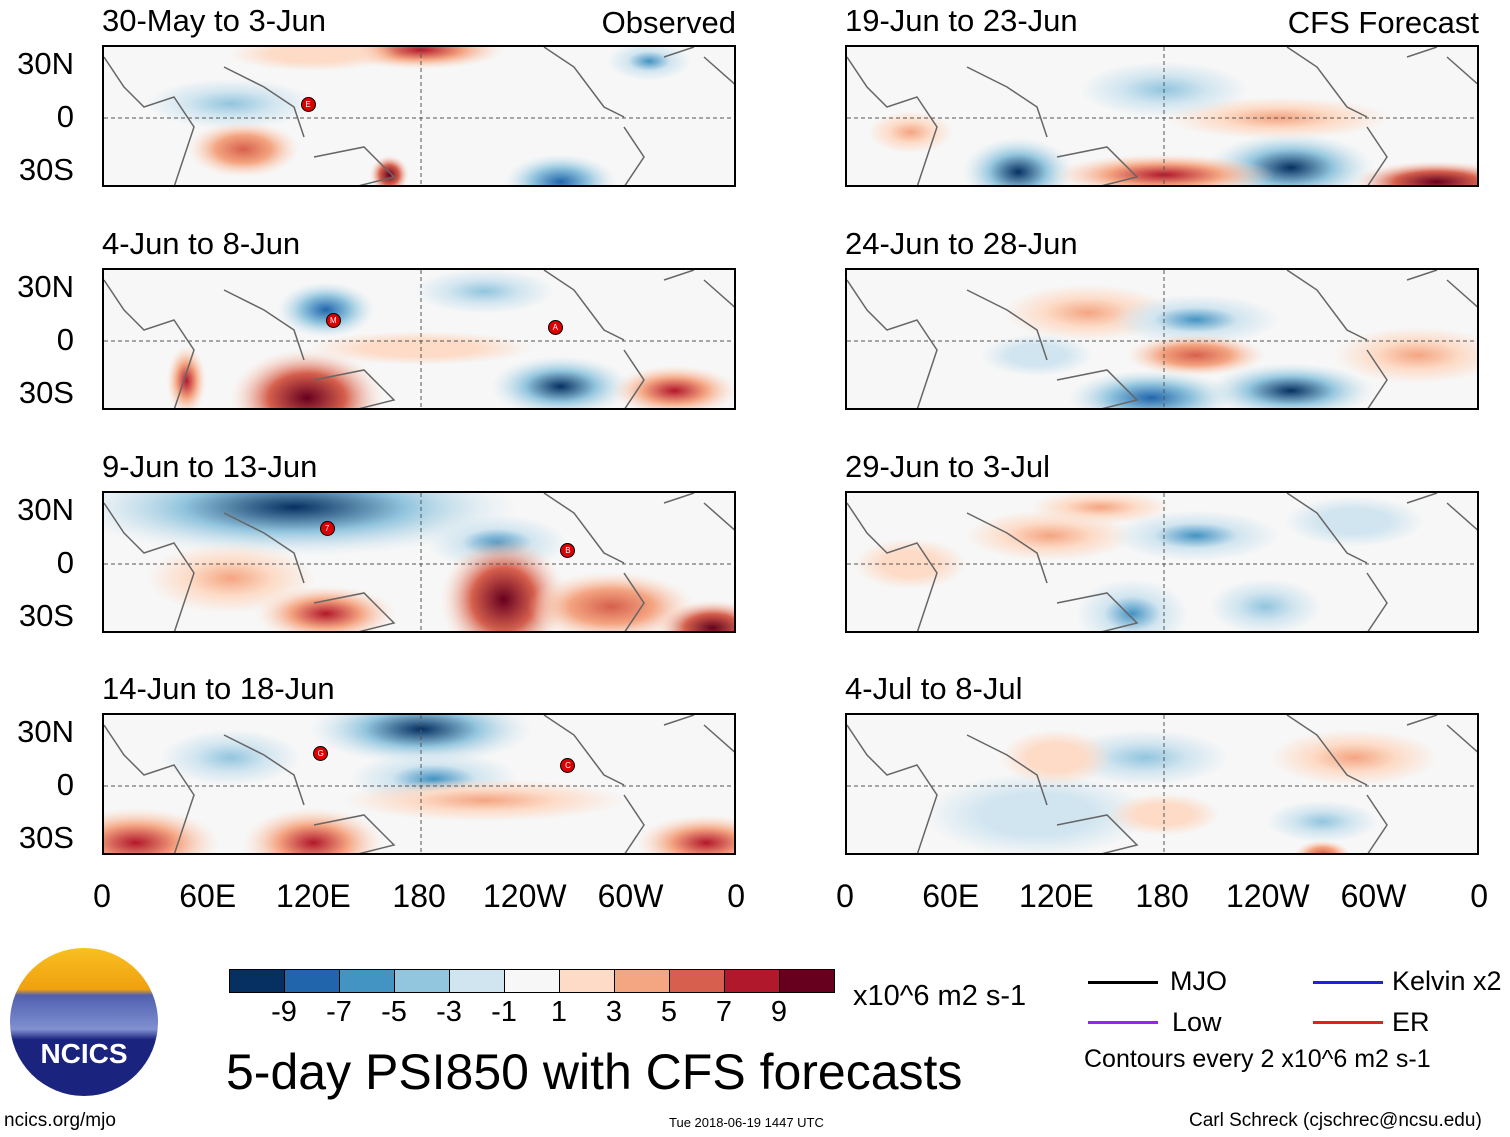  Describe the element at coordinates (1411, 1022) in the screenshot. I see `legend-label-er: ER` at that location.